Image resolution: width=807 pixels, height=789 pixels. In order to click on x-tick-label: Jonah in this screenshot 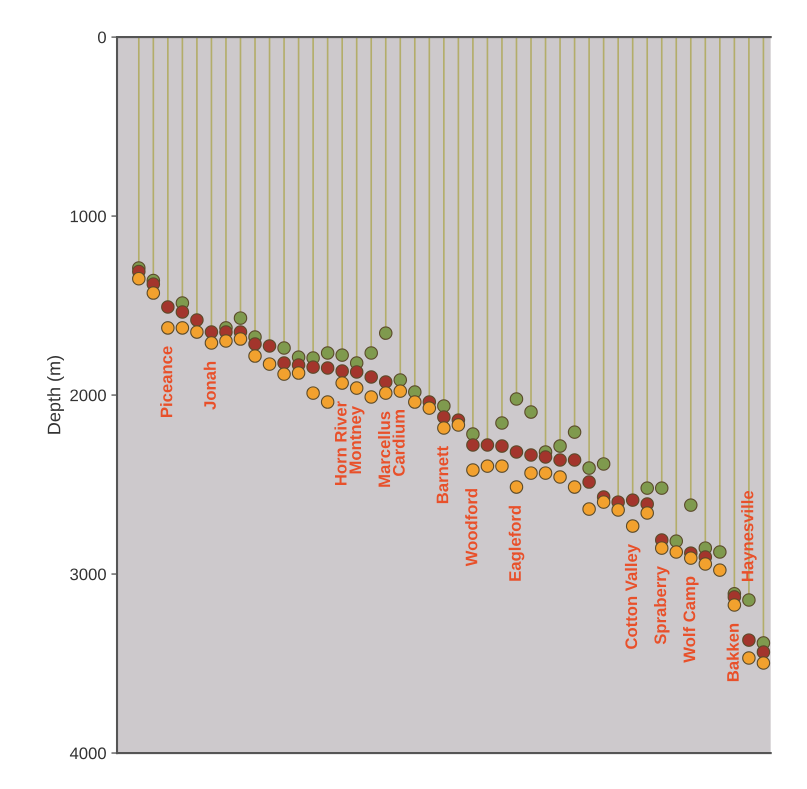, I will do `click(210, 386)`.